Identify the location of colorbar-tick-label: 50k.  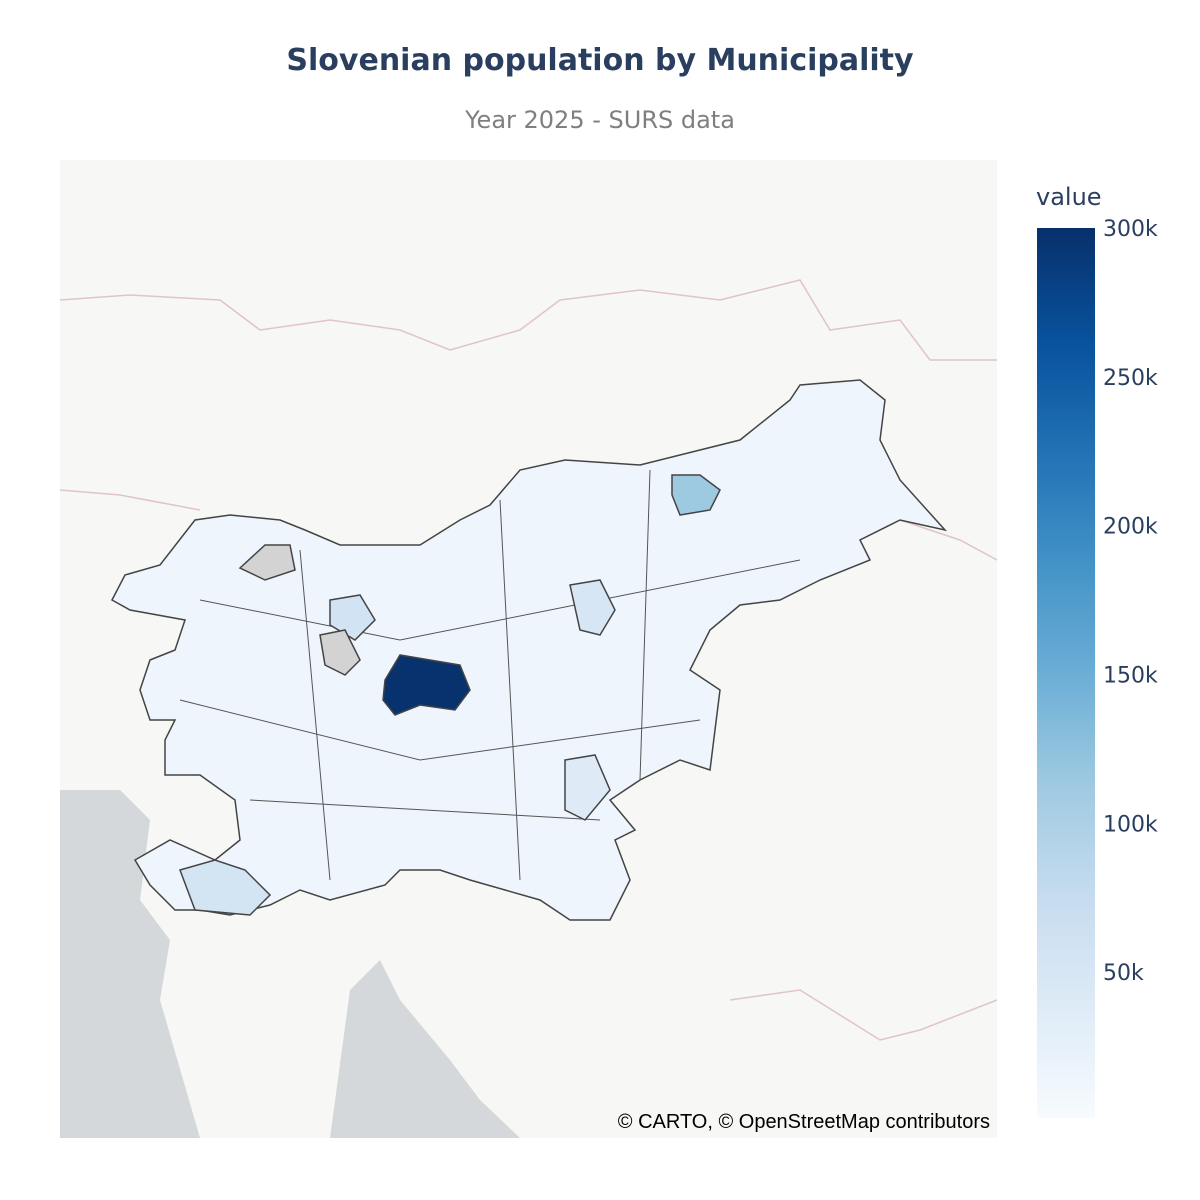
(1123, 973).